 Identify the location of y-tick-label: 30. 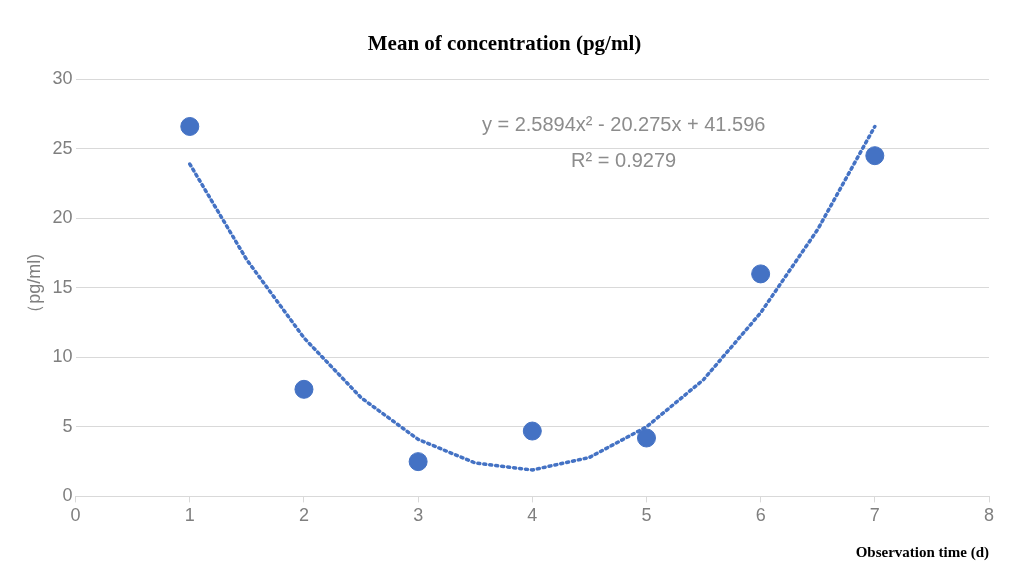
(62, 78).